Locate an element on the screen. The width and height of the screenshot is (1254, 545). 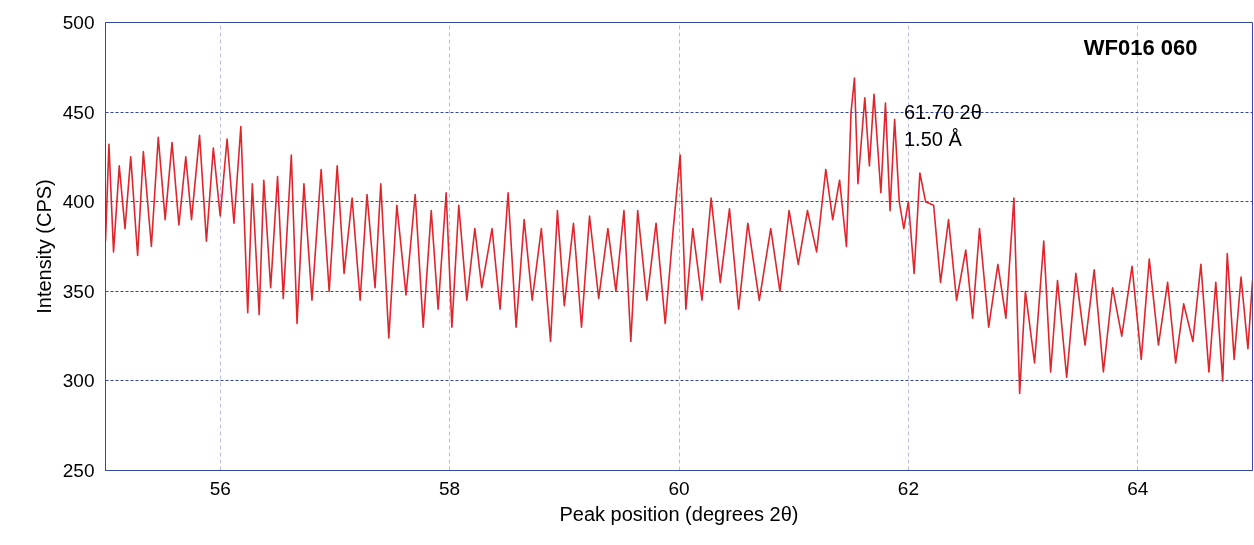
x-tick-label: 62 is located at coordinates (908, 488).